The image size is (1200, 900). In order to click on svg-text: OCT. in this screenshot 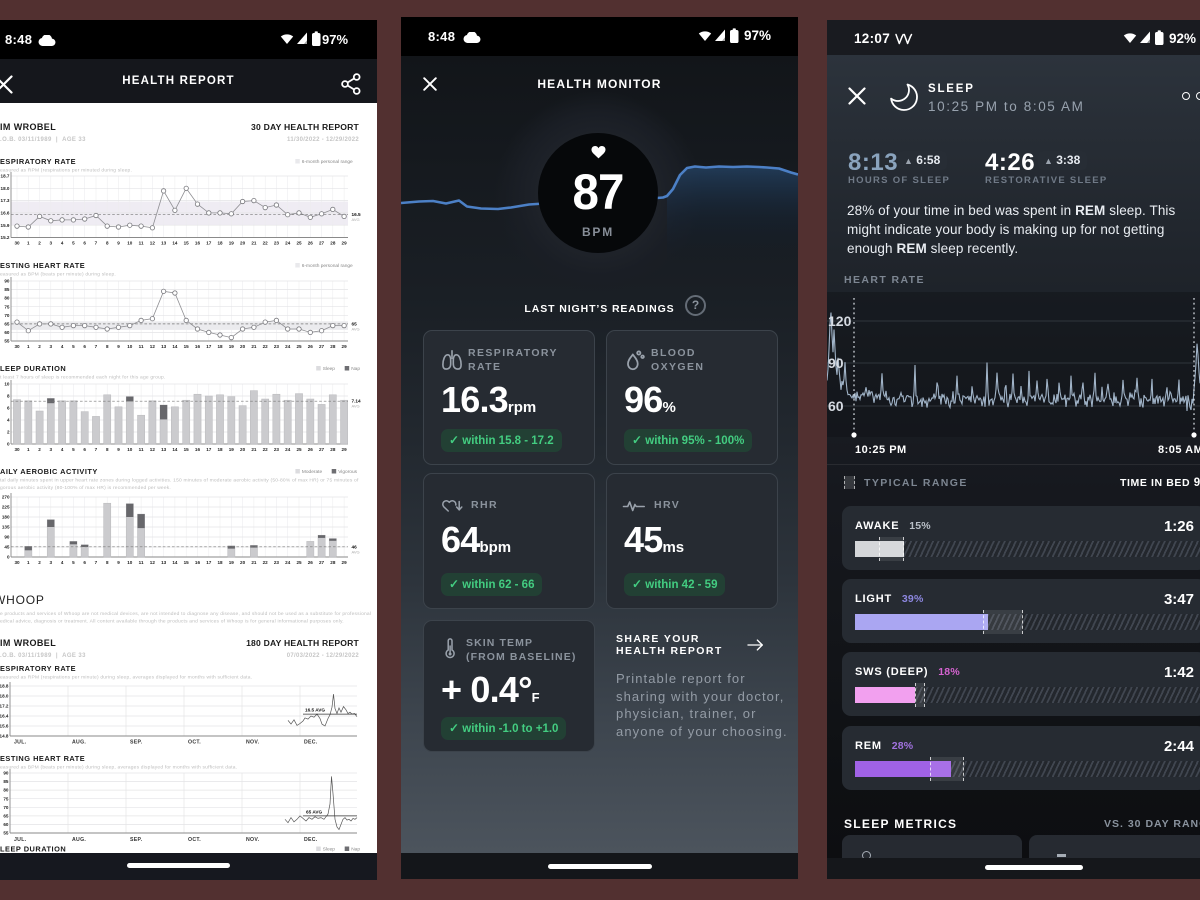, I will do `click(194, 840)`.